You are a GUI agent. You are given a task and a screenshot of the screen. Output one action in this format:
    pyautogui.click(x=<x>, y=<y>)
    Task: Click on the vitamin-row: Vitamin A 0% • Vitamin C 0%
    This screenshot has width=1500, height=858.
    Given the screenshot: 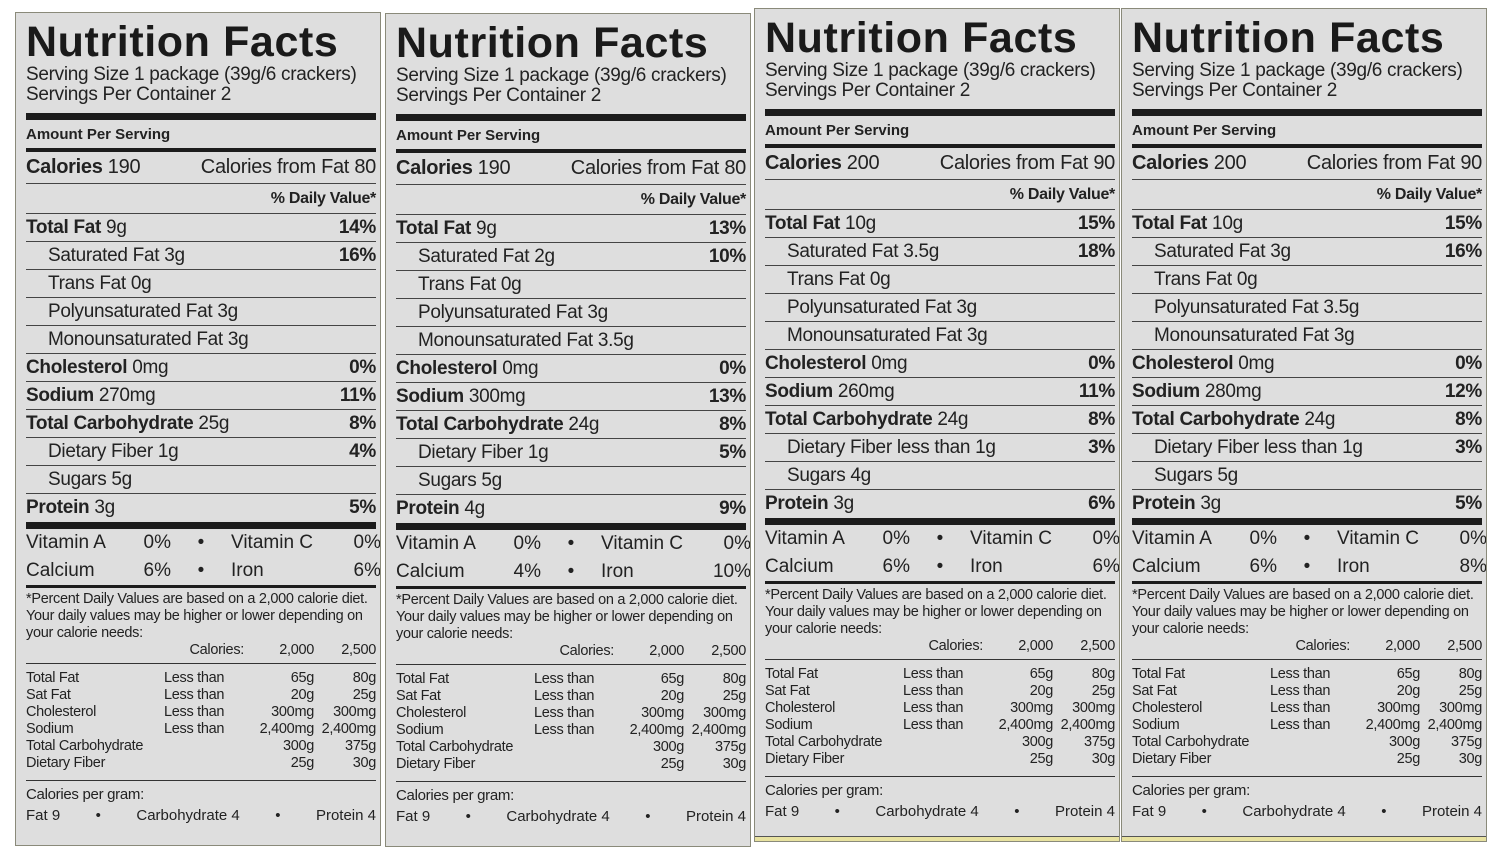 What is the action you would take?
    pyautogui.click(x=573, y=544)
    